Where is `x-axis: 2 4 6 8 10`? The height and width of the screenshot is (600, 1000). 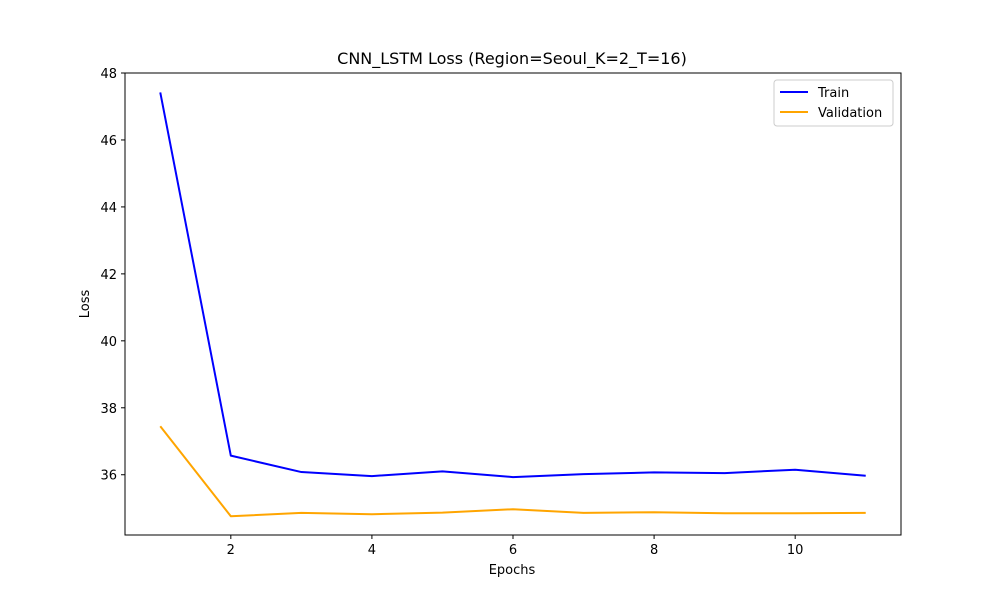
x-axis: 2 4 6 8 10 is located at coordinates (515, 546).